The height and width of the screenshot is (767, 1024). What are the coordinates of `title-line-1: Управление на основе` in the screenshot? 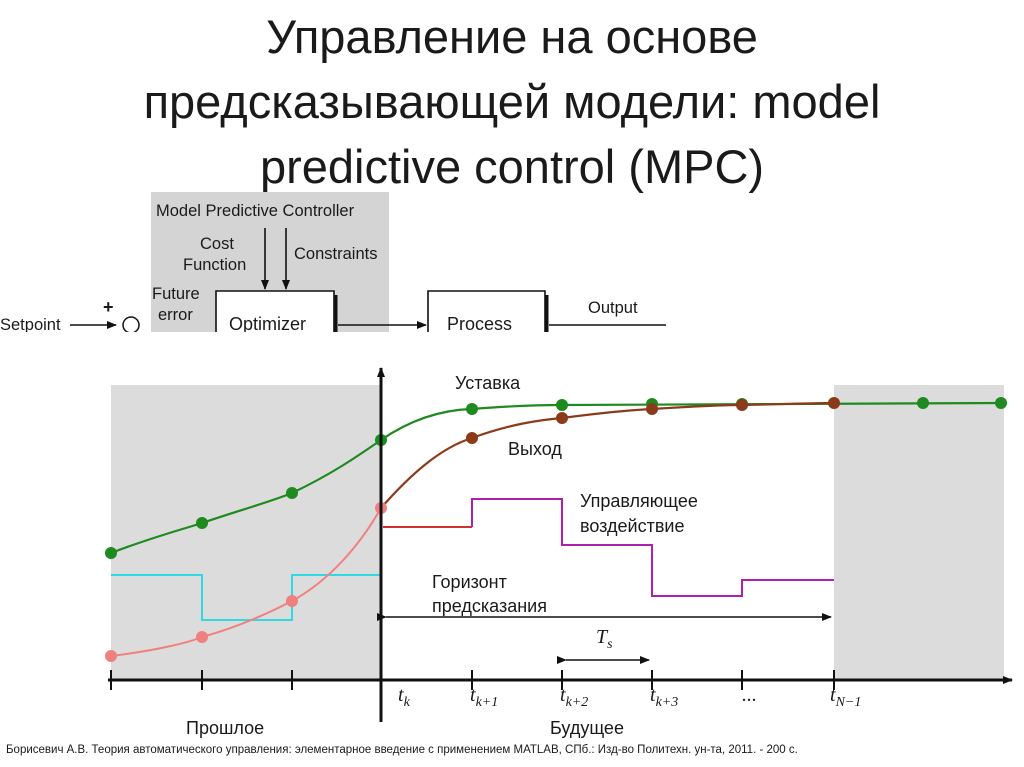 It's located at (512, 36).